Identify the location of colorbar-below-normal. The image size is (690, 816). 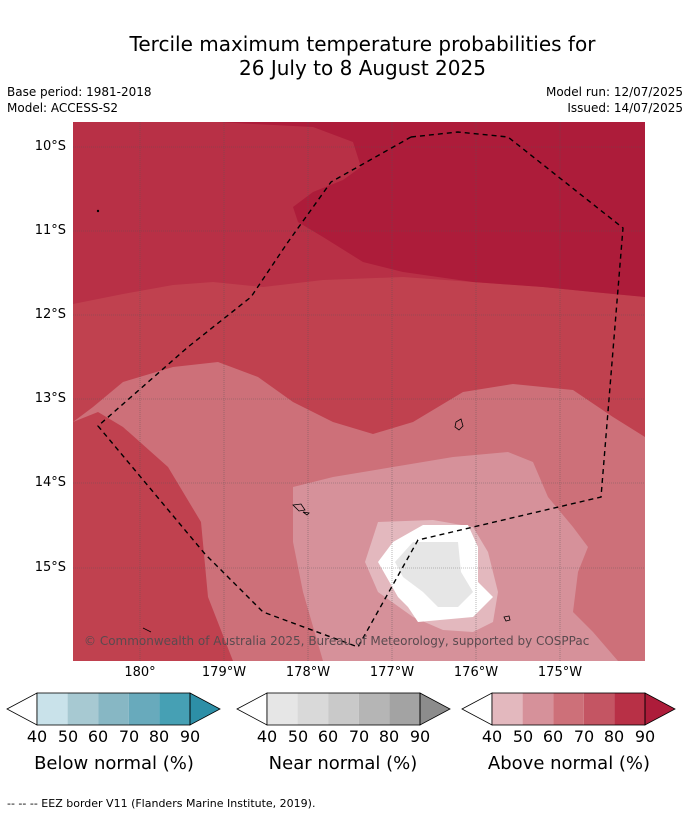
(113, 709).